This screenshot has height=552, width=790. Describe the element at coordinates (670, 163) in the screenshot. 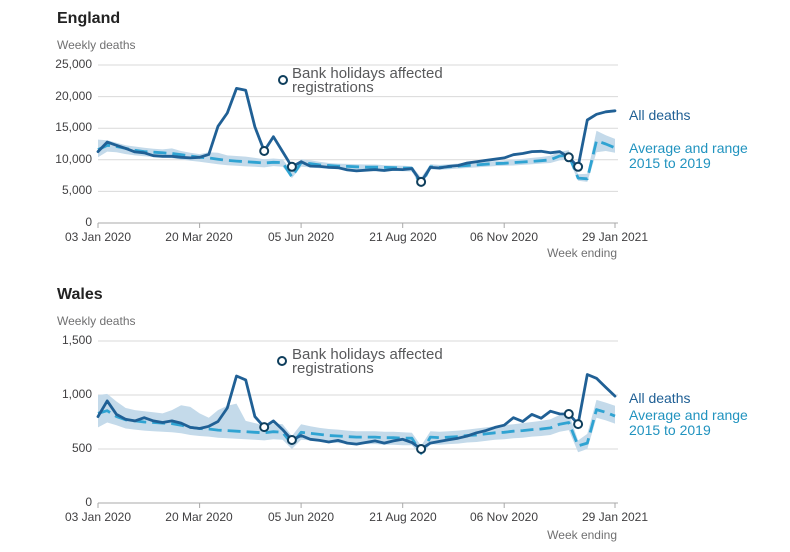

I see `england-legend-average-line2: 2015 to 2019` at that location.